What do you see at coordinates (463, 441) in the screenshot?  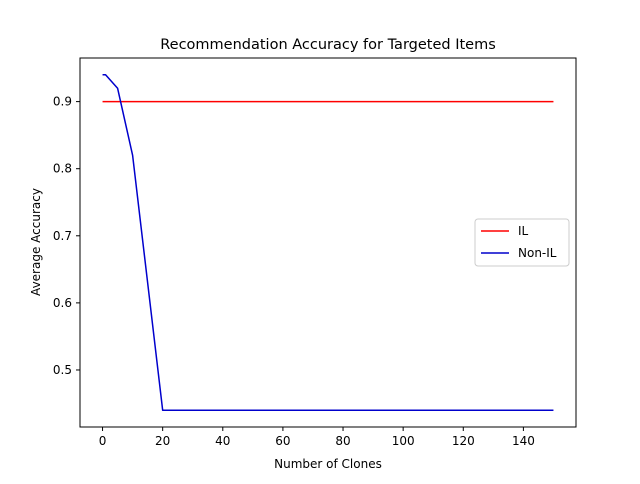 I see `x-tick-label: 120` at bounding box center [463, 441].